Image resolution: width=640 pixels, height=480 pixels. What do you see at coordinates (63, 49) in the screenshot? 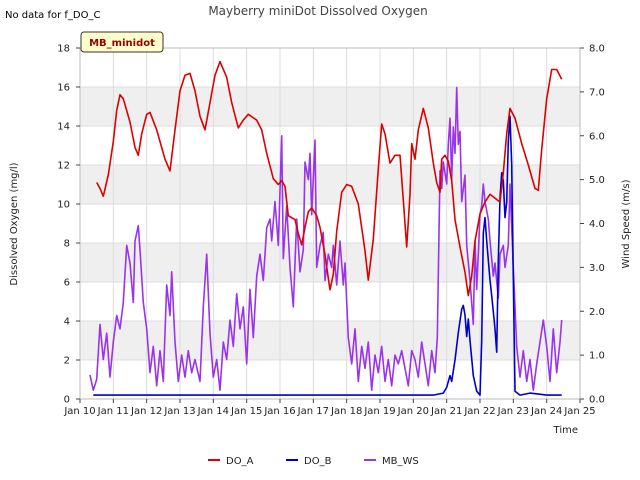
I see `y-tick-label: 18` at bounding box center [63, 49].